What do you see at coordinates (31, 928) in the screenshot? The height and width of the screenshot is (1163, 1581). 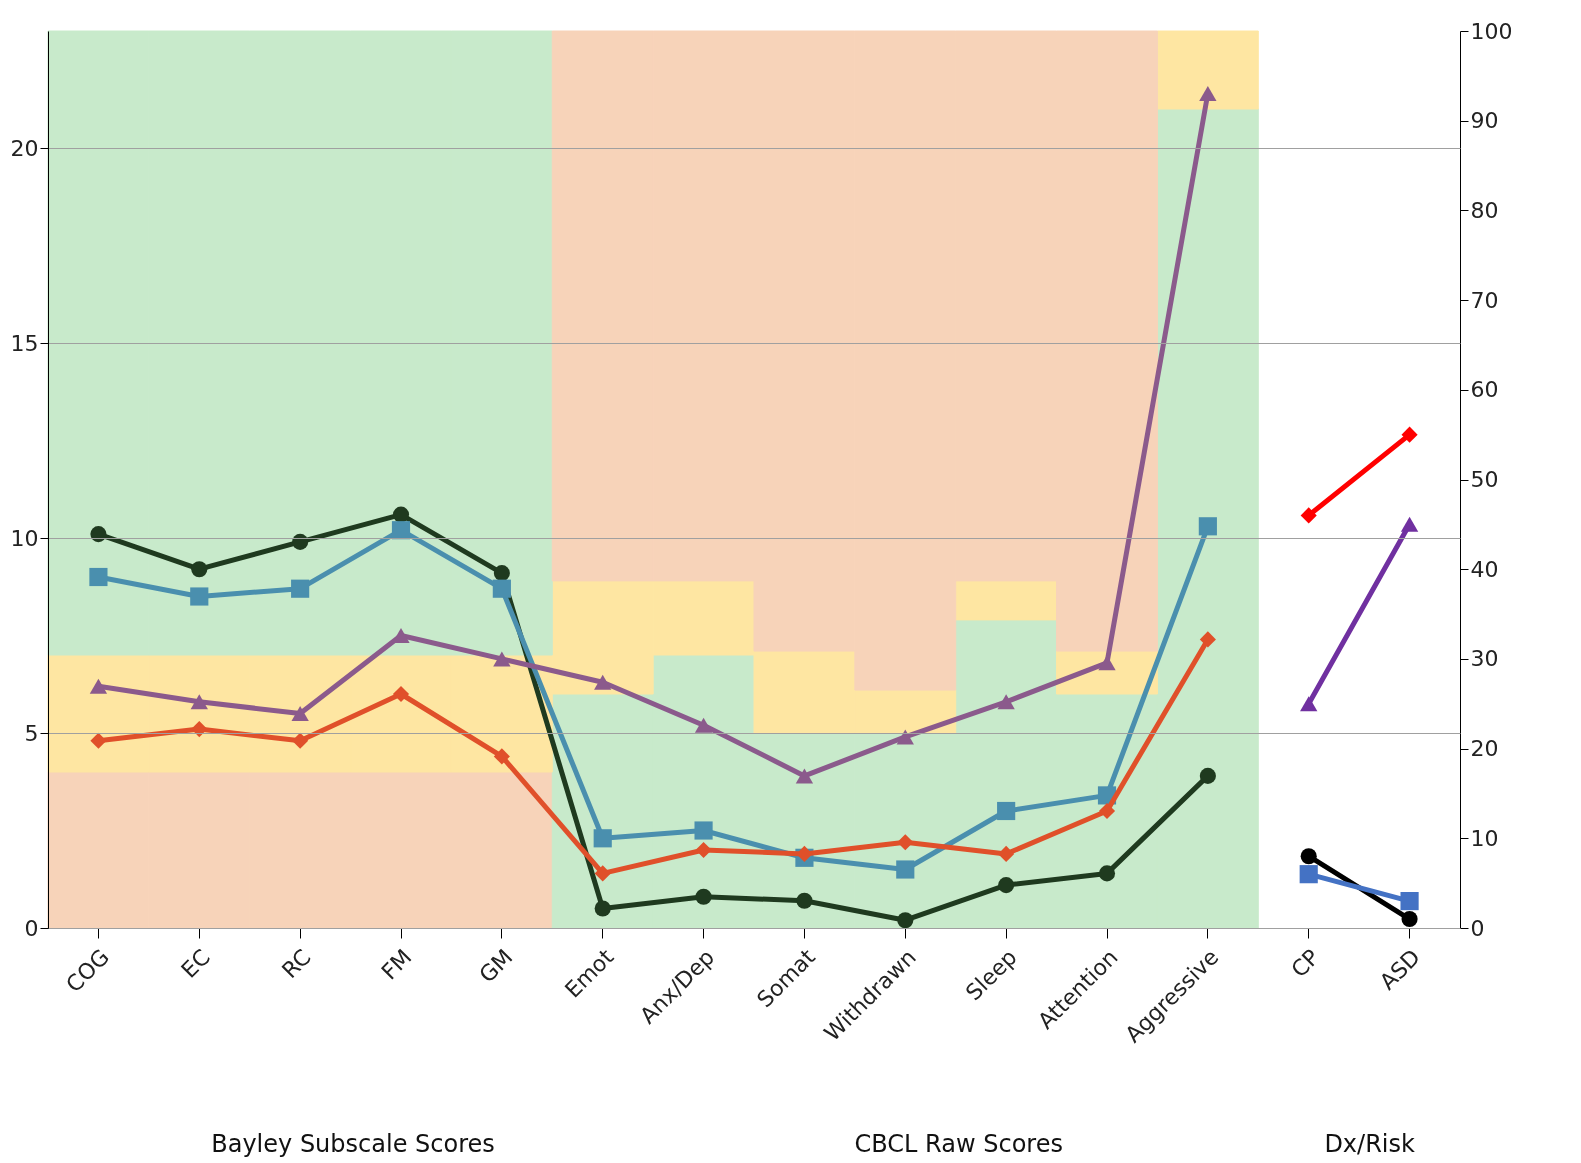 I see `y-tick-label: 0` at bounding box center [31, 928].